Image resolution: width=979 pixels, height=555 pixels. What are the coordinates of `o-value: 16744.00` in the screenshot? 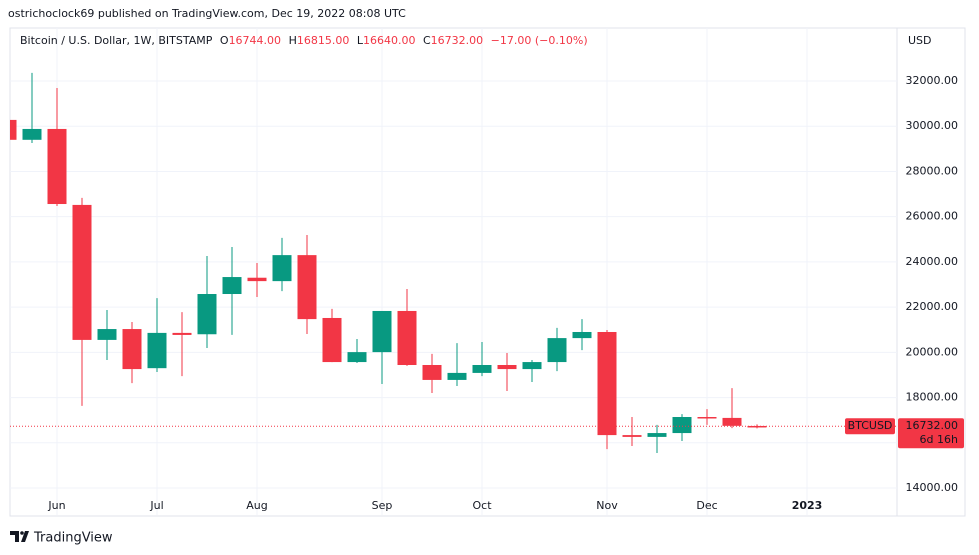 It's located at (255, 40).